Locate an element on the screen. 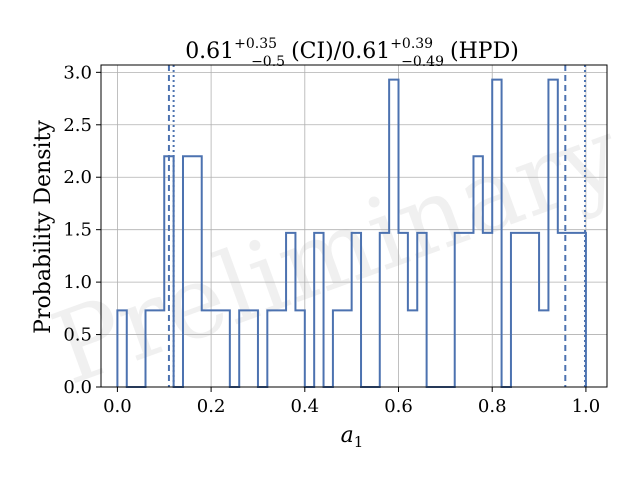  x-tick-label: 0.8 is located at coordinates (492, 406).